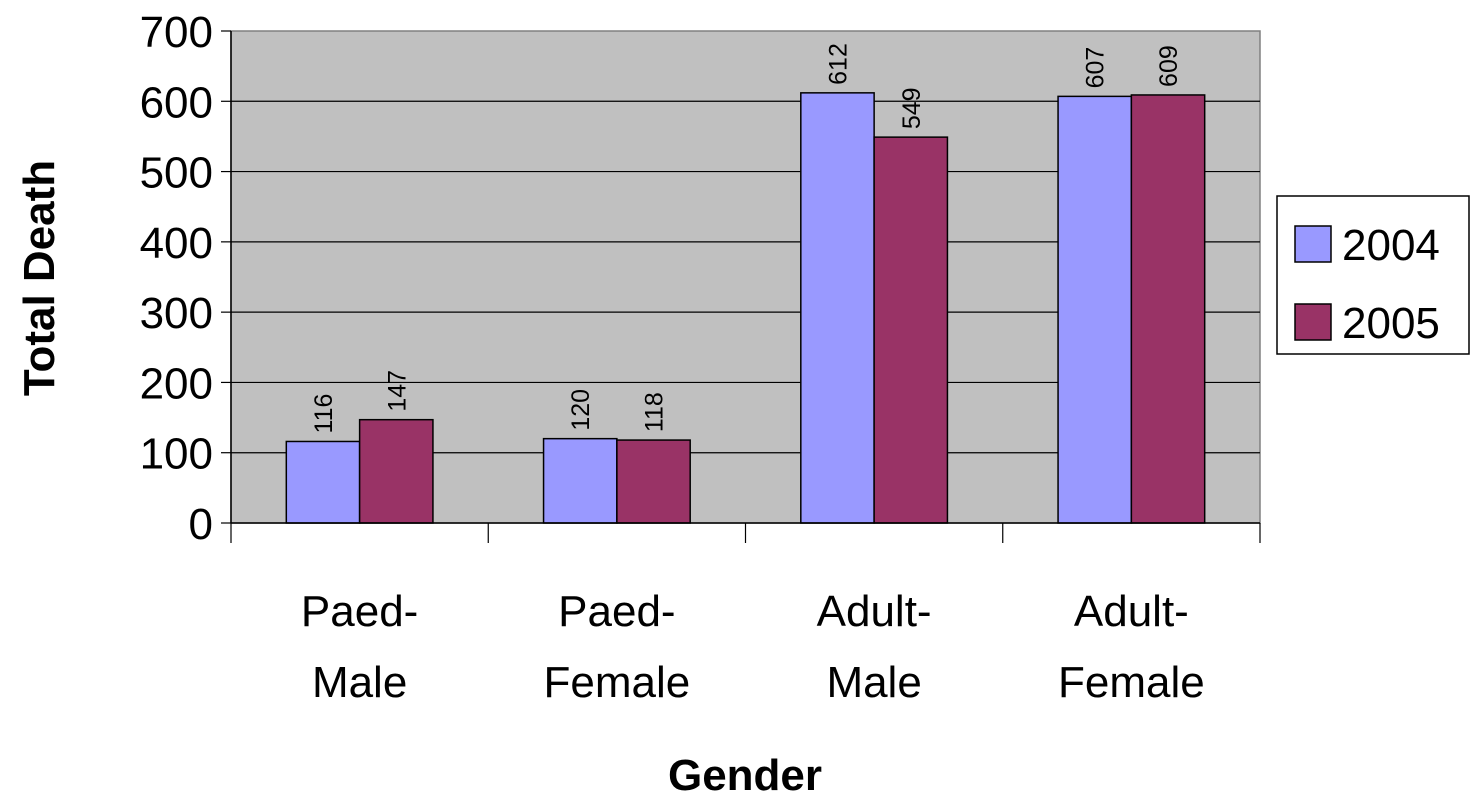 This screenshot has width=1470, height=796. What do you see at coordinates (176, 454) in the screenshot?
I see `y-tick-label: 100` at bounding box center [176, 454].